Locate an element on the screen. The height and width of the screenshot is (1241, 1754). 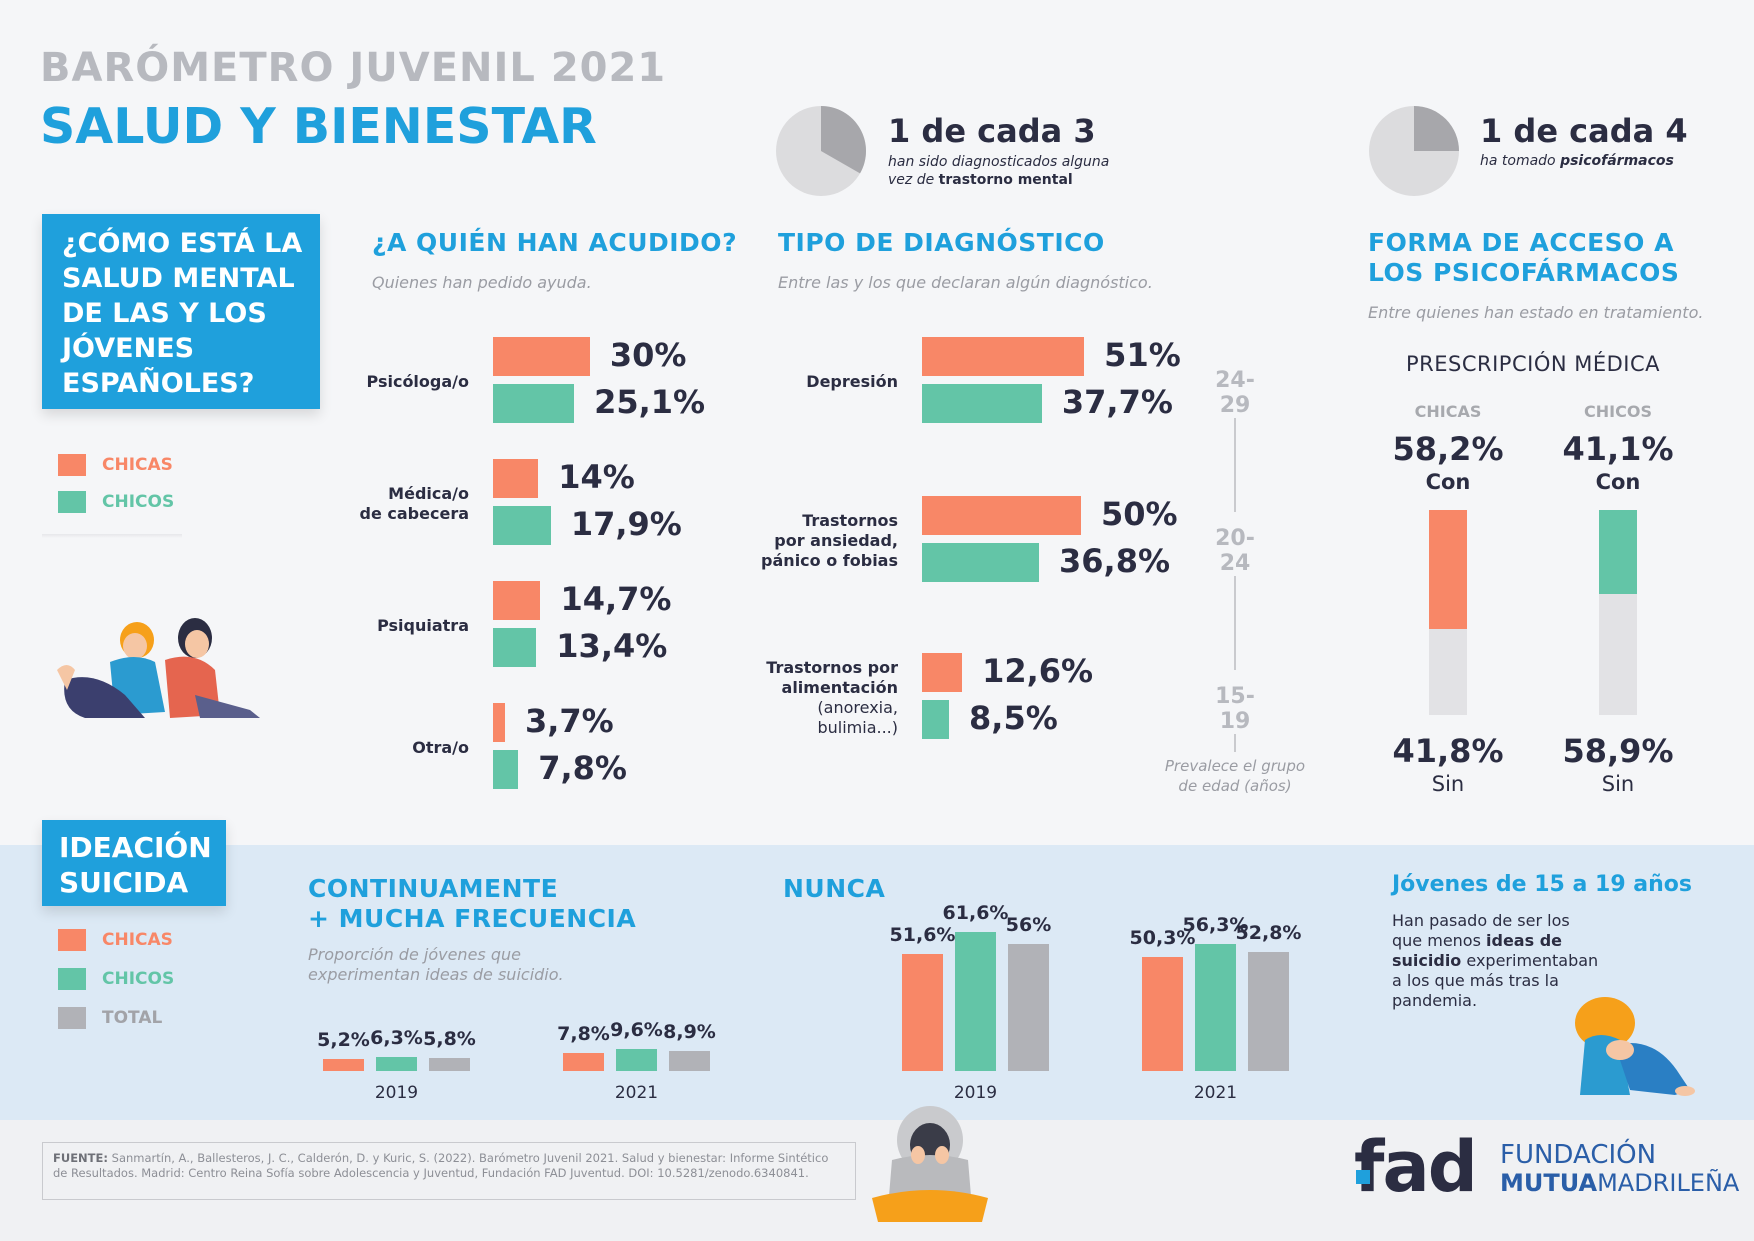
stat1-big: 1 de cada 3 is located at coordinates (992, 131).